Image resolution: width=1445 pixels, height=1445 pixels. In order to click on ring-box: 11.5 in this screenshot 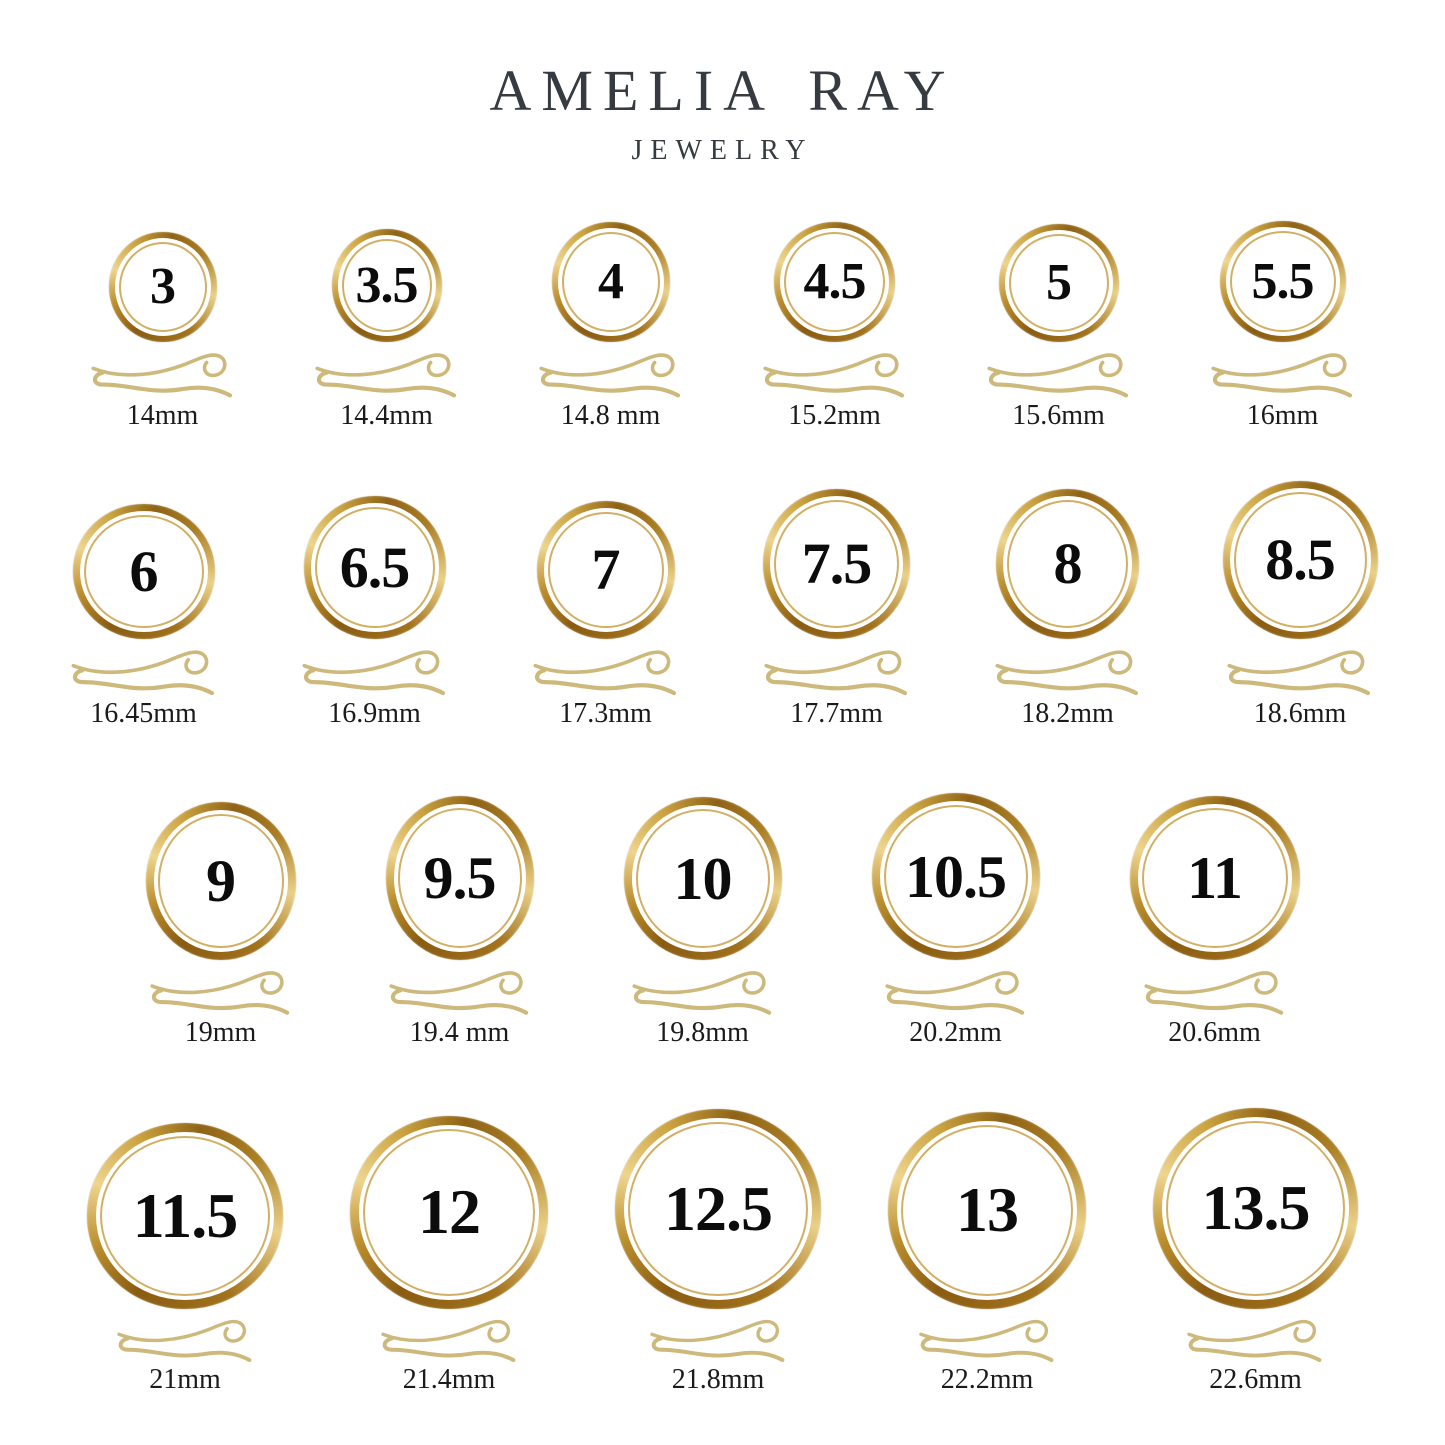, I will do `click(185, 1208)`.